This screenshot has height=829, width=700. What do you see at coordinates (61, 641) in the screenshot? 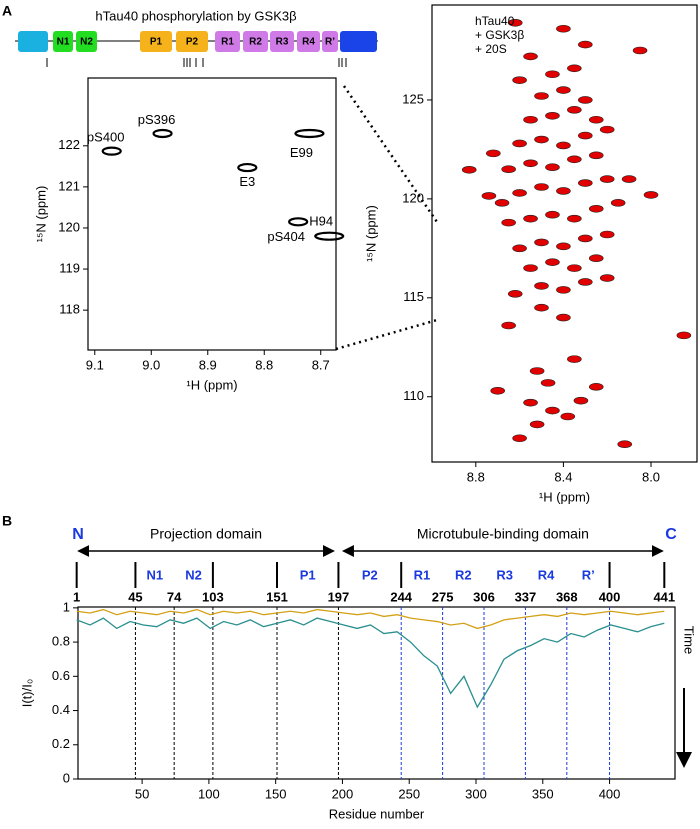
I see `y-tick-label: 0.8` at bounding box center [61, 641].